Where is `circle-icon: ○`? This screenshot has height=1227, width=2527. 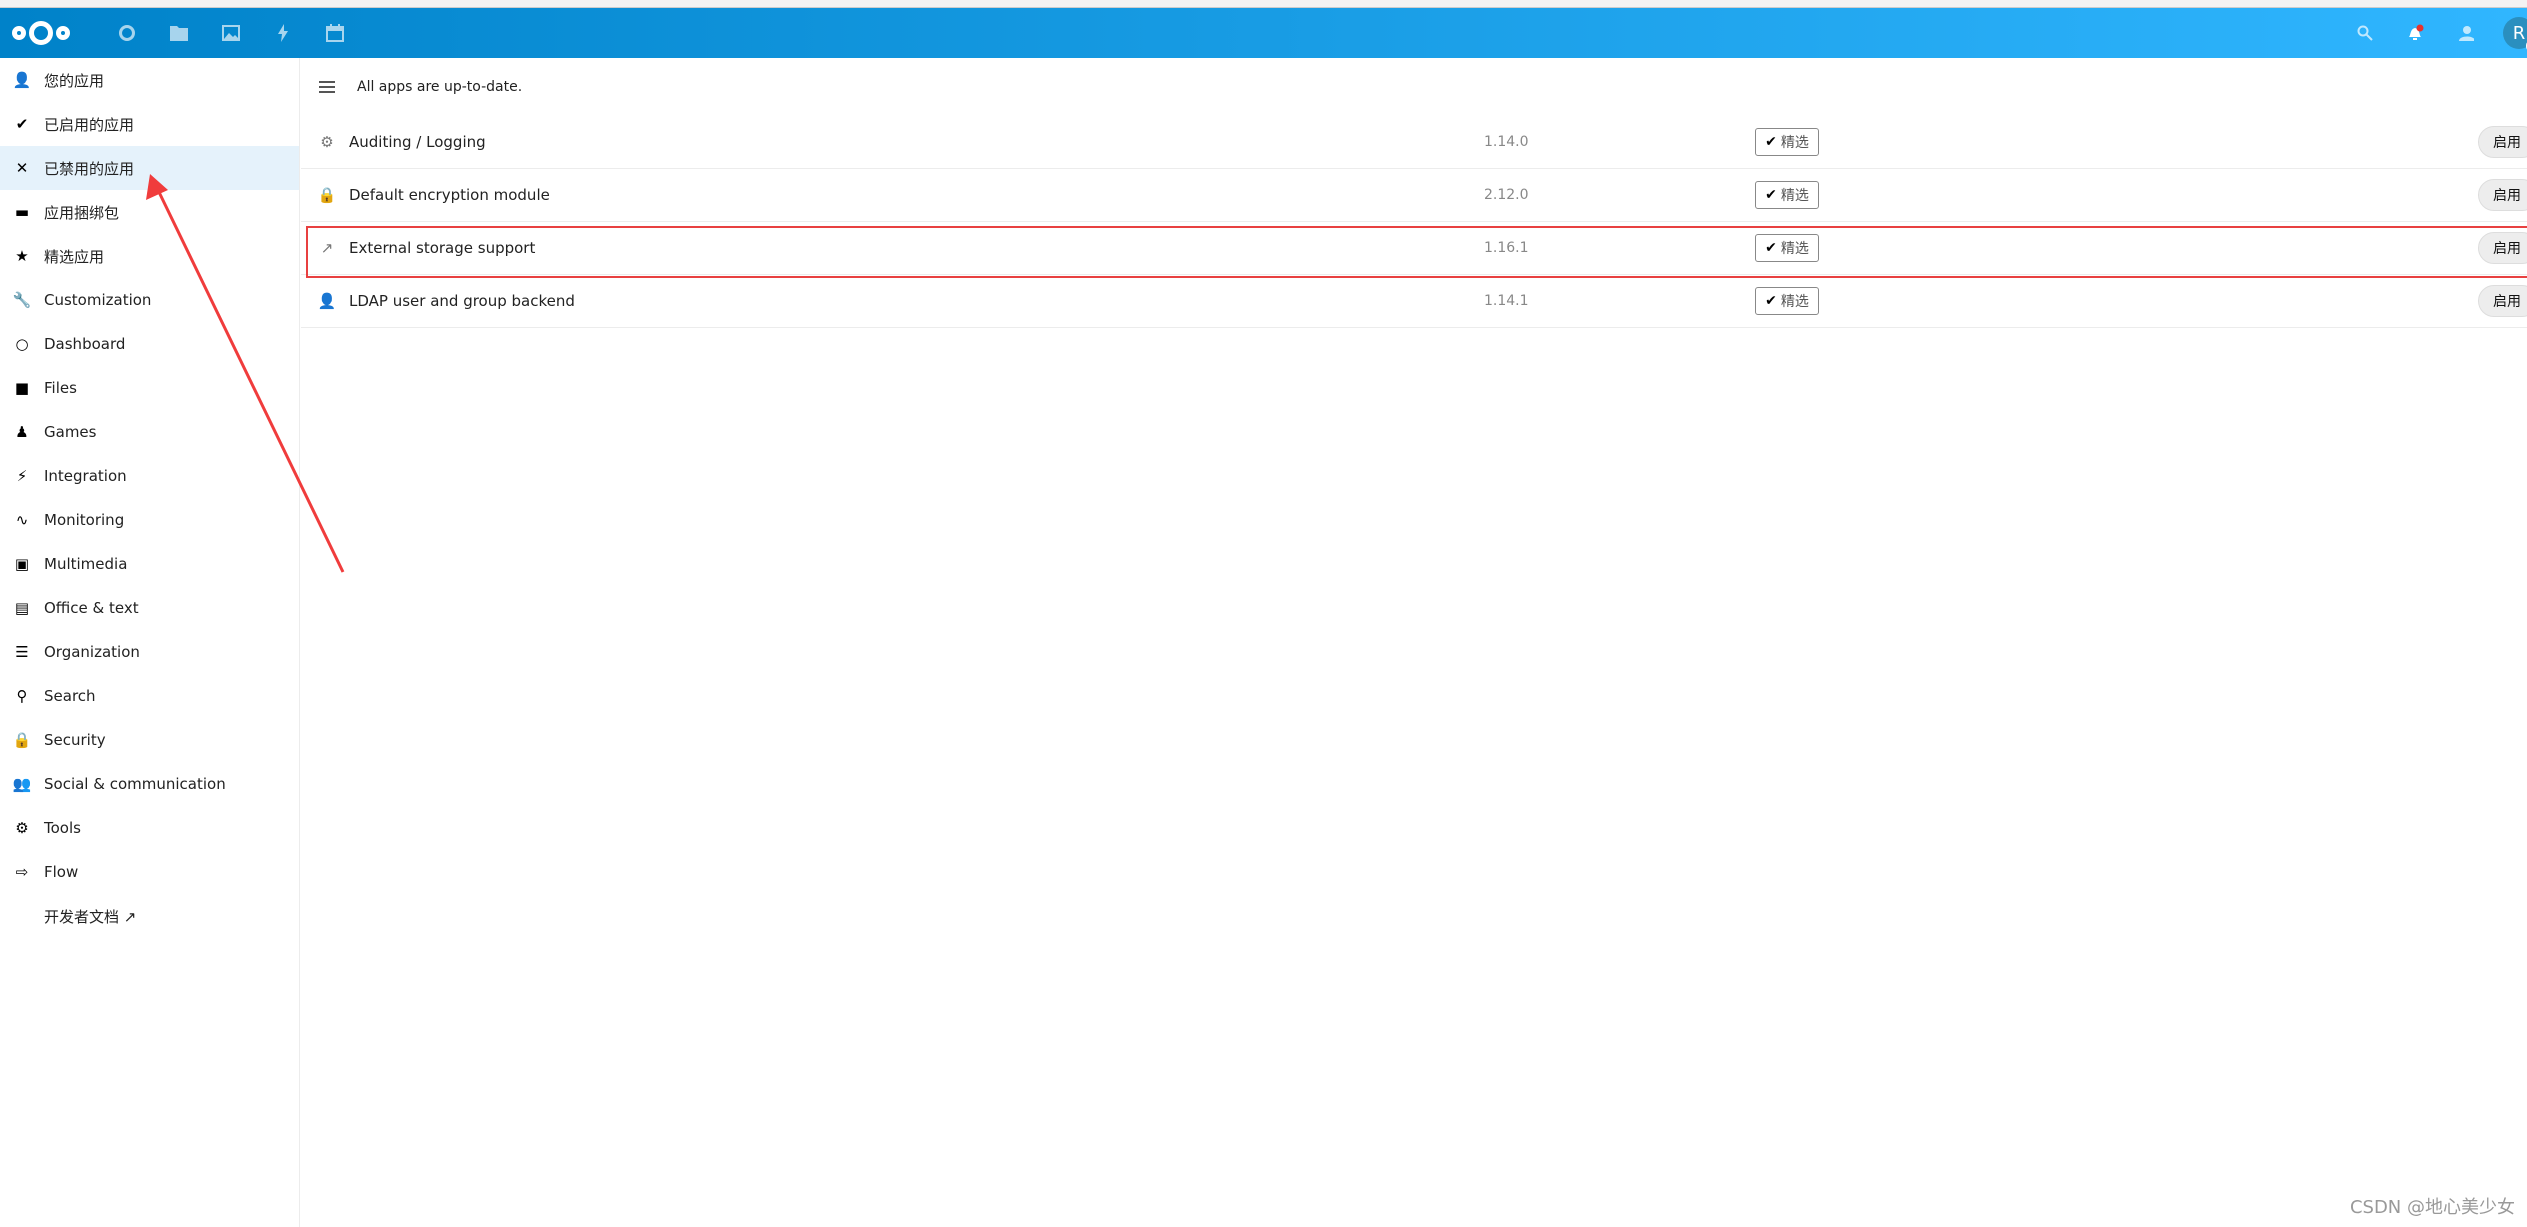
circle-icon: ○ is located at coordinates (22, 344).